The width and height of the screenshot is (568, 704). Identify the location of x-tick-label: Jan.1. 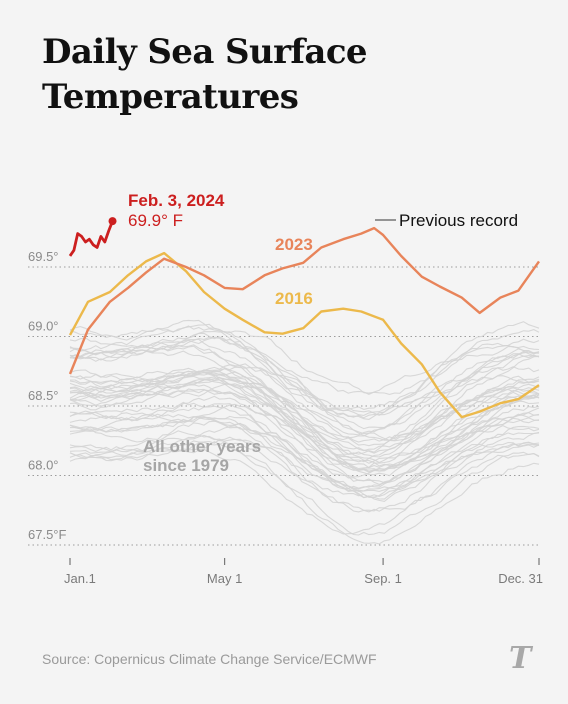
(80, 578).